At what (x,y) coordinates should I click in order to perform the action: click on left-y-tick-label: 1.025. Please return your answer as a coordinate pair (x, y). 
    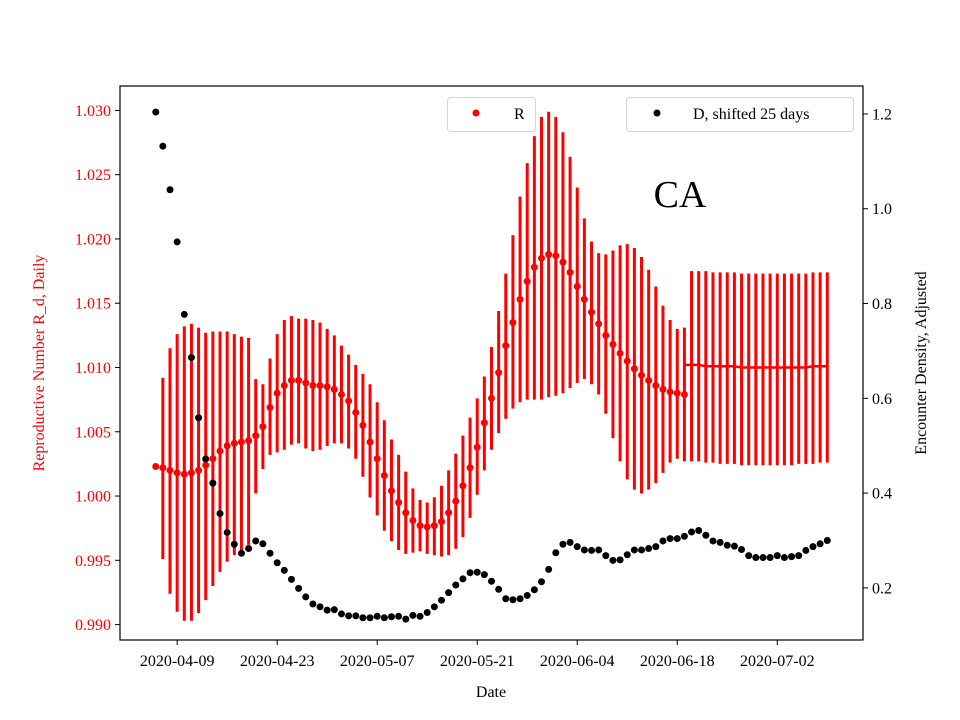
    Looking at the image, I should click on (93, 175).